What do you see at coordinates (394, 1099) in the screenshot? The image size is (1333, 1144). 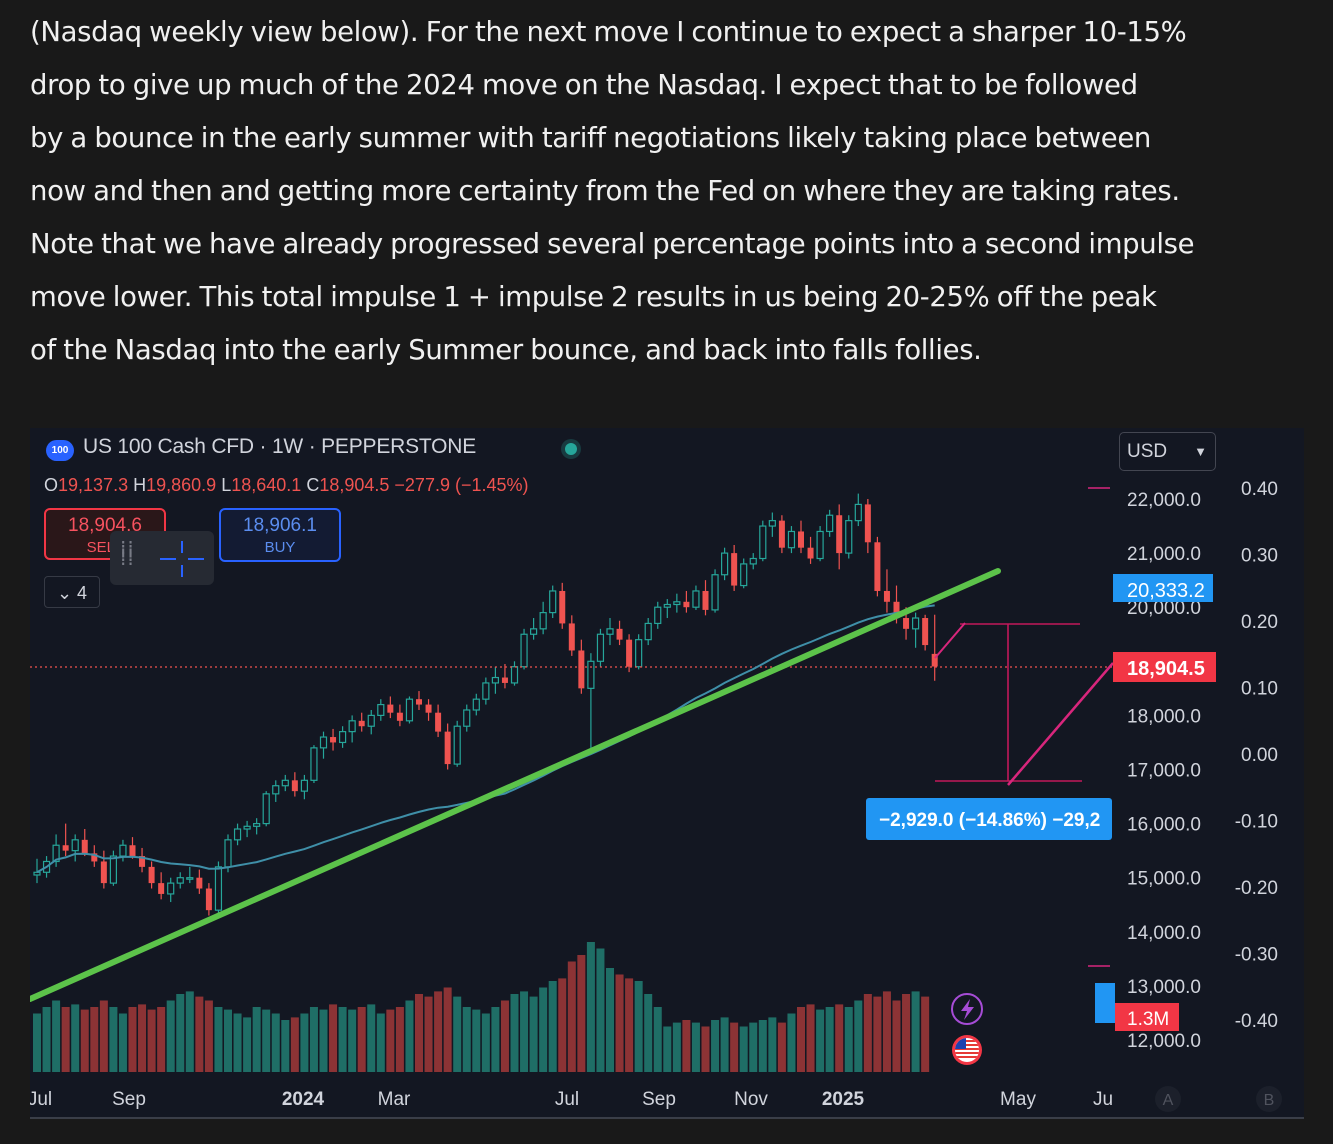 I see `time-tick: Mar` at bounding box center [394, 1099].